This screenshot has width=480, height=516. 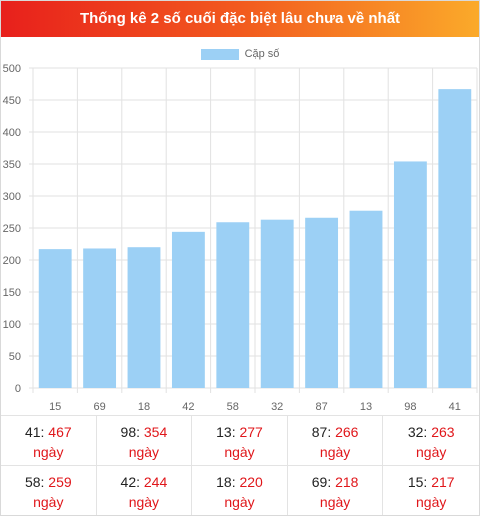 What do you see at coordinates (12, 229) in the screenshot?
I see `y-tick-label: 250` at bounding box center [12, 229].